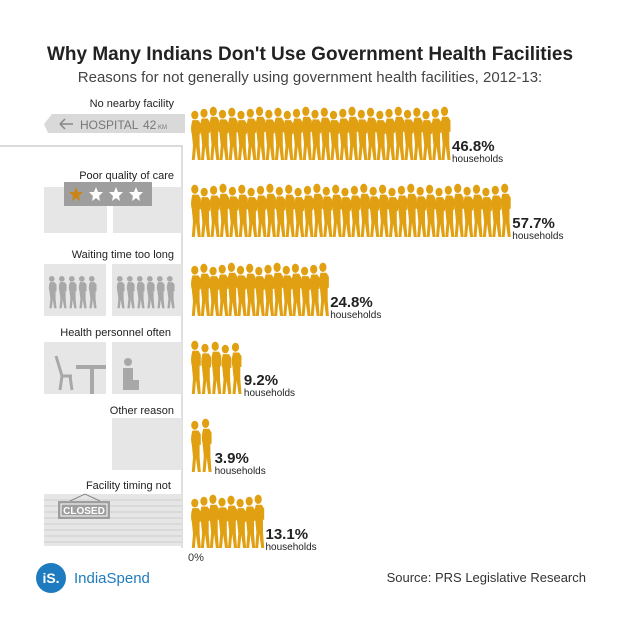  I want to click on star-rating-icon, so click(113, 207).